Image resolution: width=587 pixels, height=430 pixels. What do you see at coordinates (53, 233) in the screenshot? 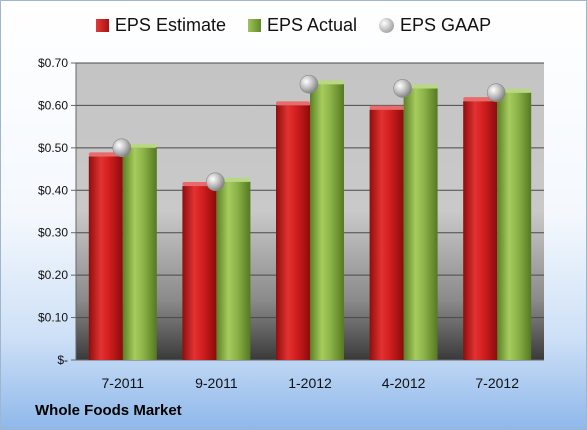
I see `y-tick-label: $0.30` at bounding box center [53, 233].